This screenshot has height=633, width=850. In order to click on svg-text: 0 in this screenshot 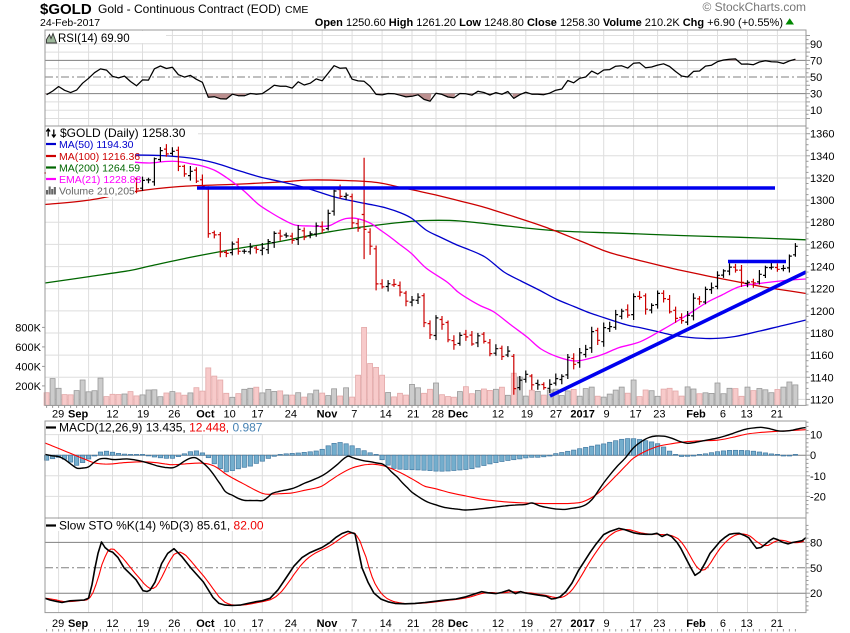, I will do `click(813, 456)`.